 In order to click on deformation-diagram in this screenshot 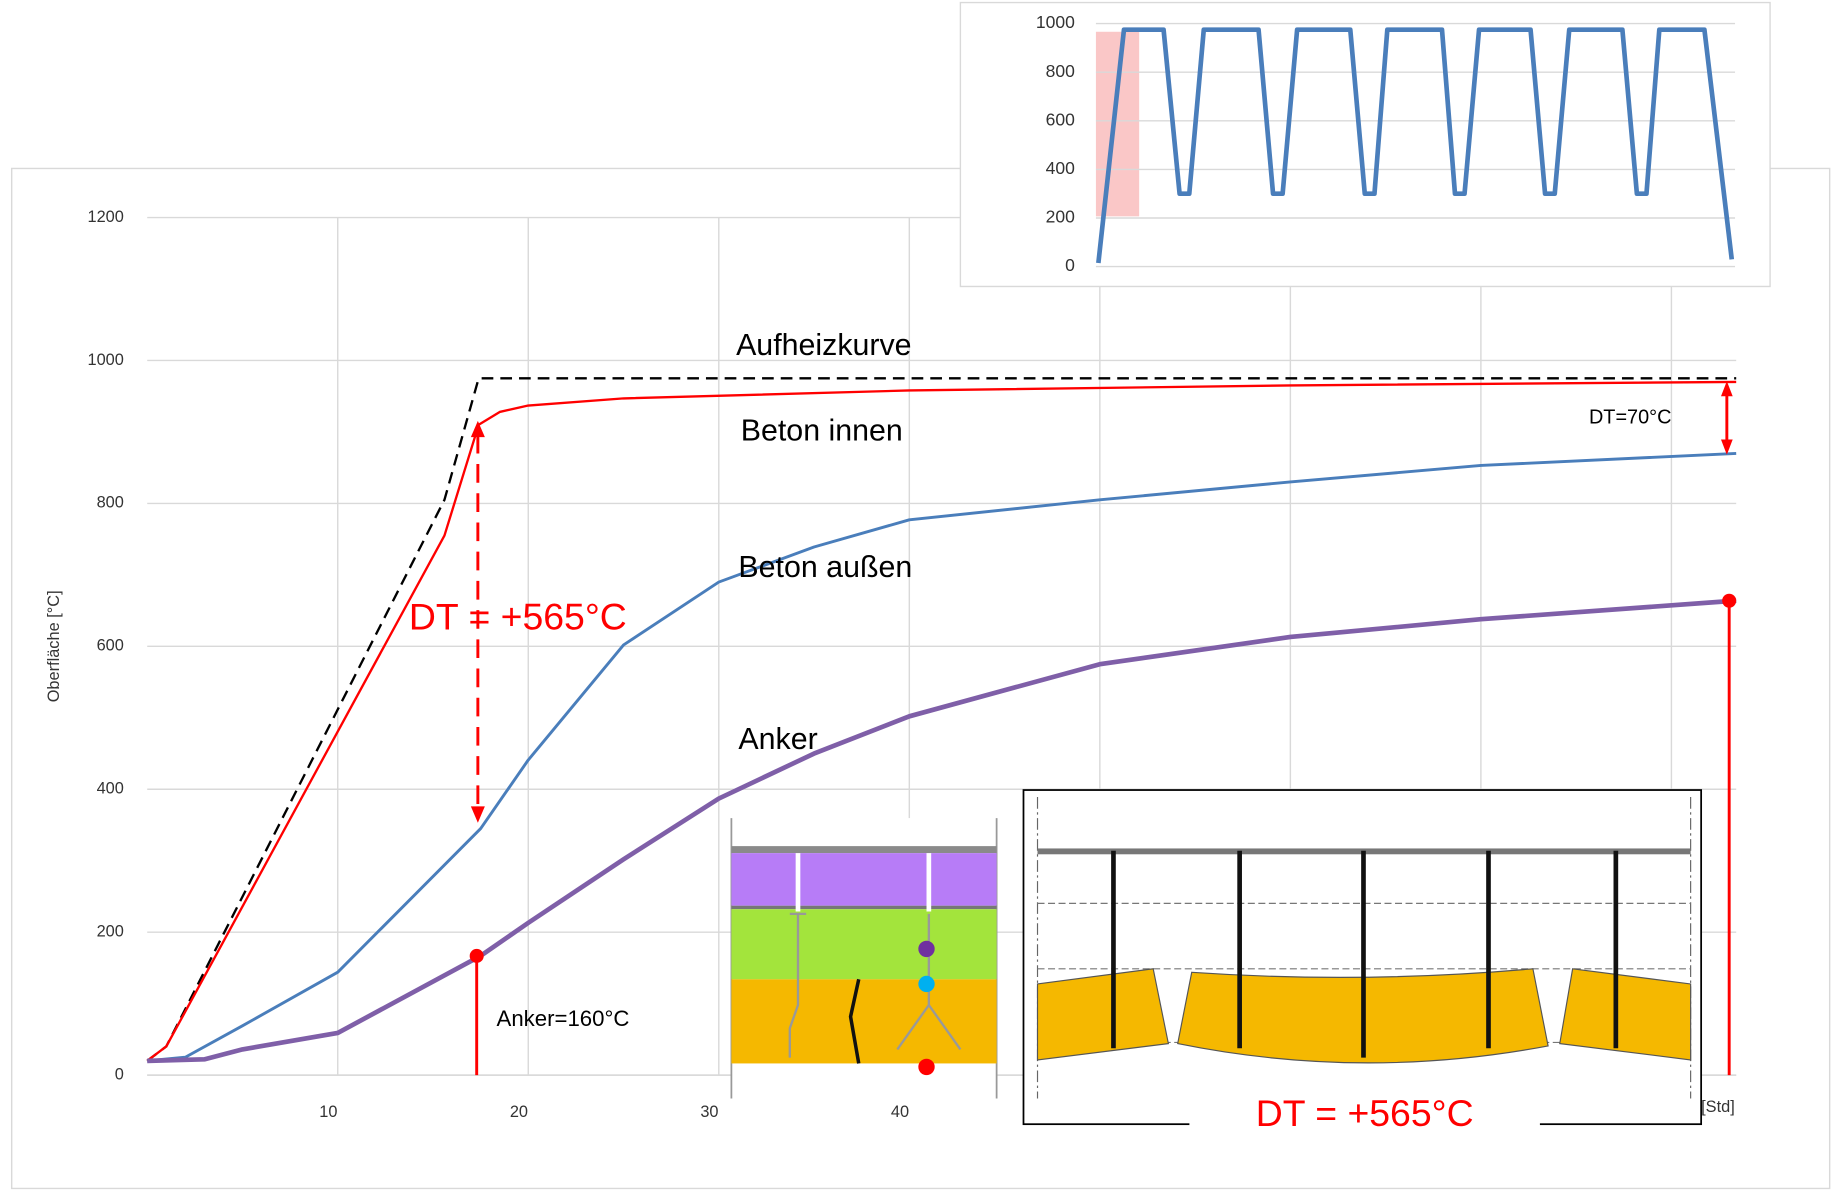, I will do `click(1362, 961)`.